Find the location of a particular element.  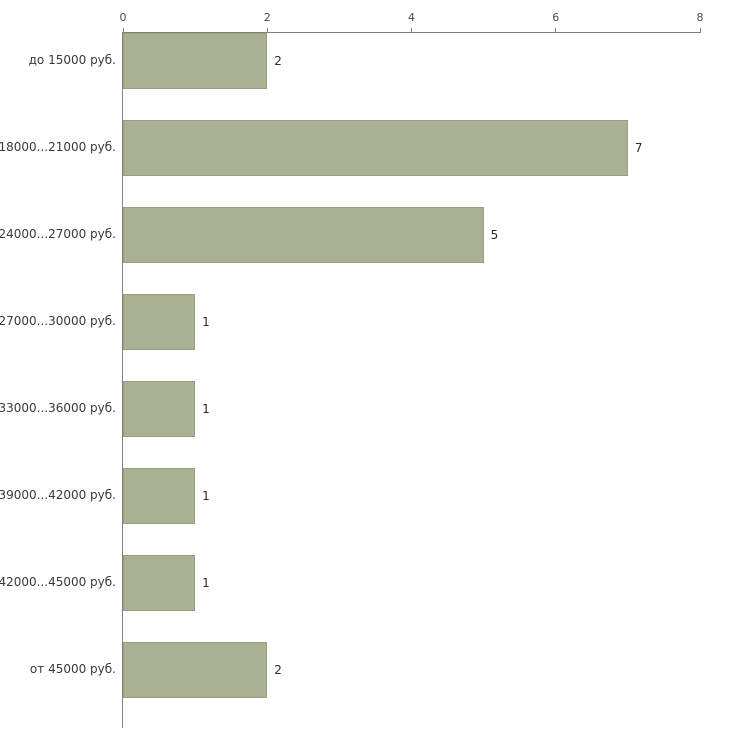

category-label: 18000...21000 руб. is located at coordinates (58, 147).